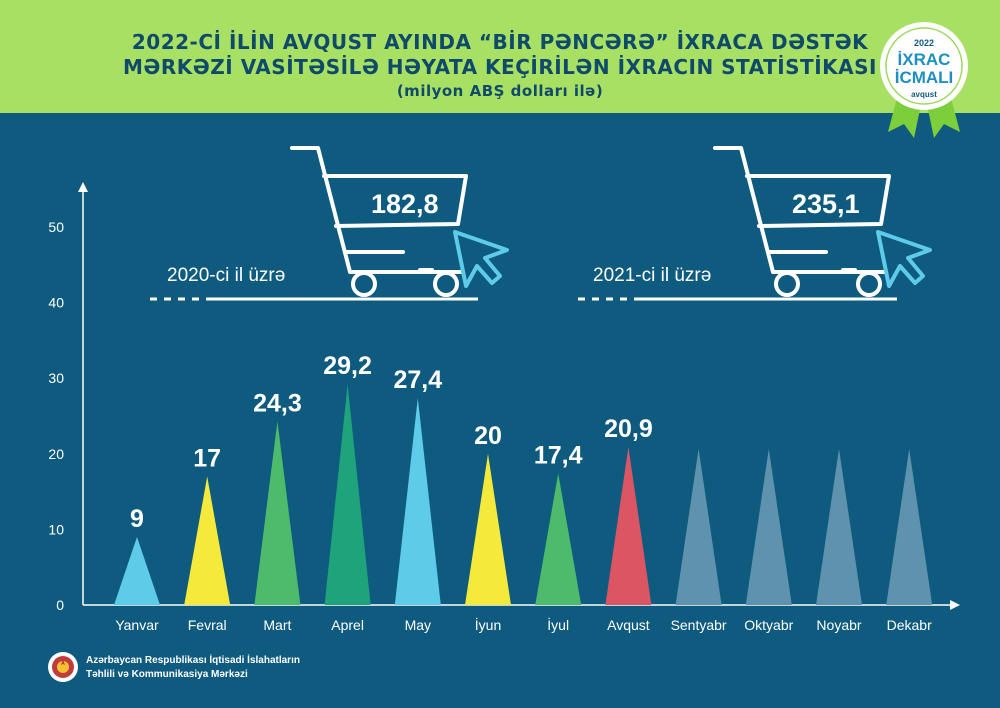  What do you see at coordinates (768, 625) in the screenshot?
I see `x-tick-label: Oktyabr` at bounding box center [768, 625].